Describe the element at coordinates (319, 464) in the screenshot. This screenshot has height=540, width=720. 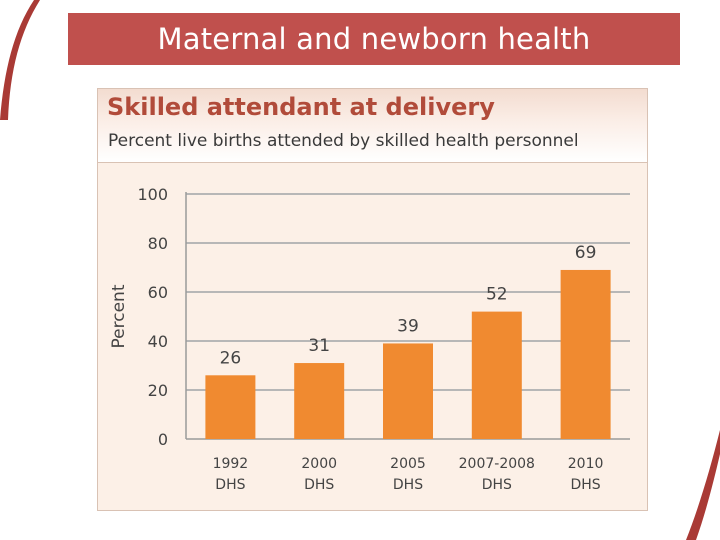
I see `x-tick-label: 2000` at that location.